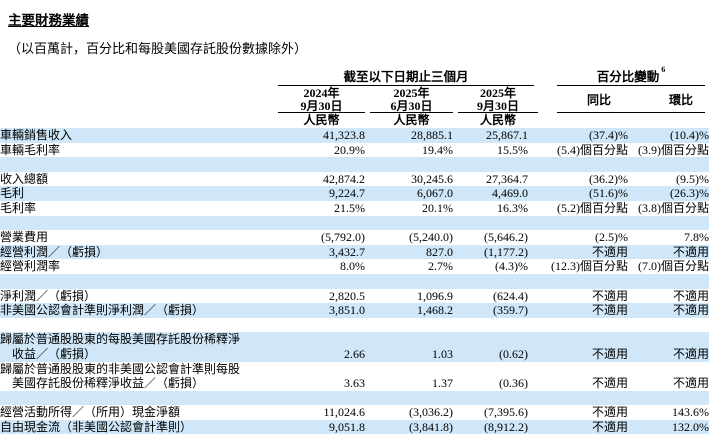 This screenshot has height=444, width=709. Describe the element at coordinates (344, 412) in the screenshot. I see `cell-2024-09-30: 11,024.6` at that location.